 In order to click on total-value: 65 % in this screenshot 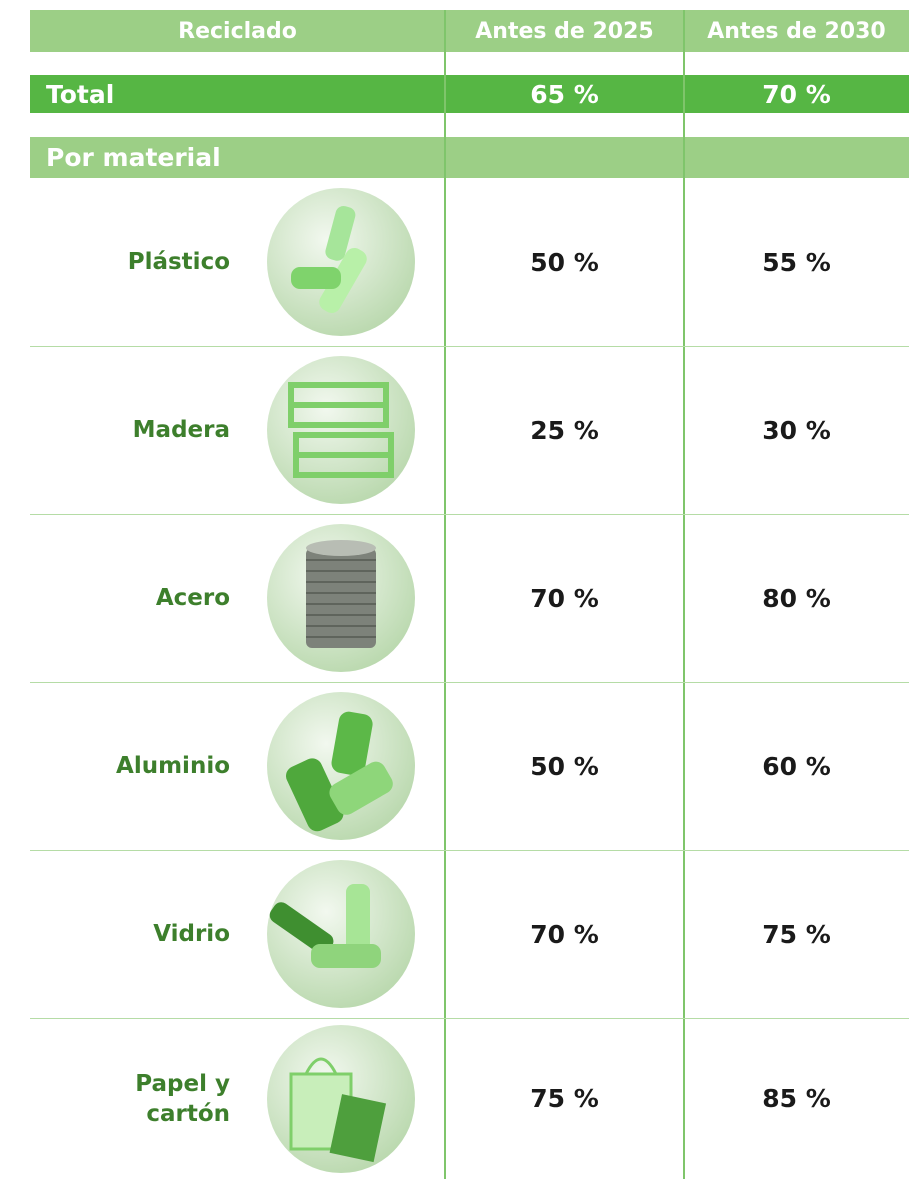, I will do `click(564, 94)`.